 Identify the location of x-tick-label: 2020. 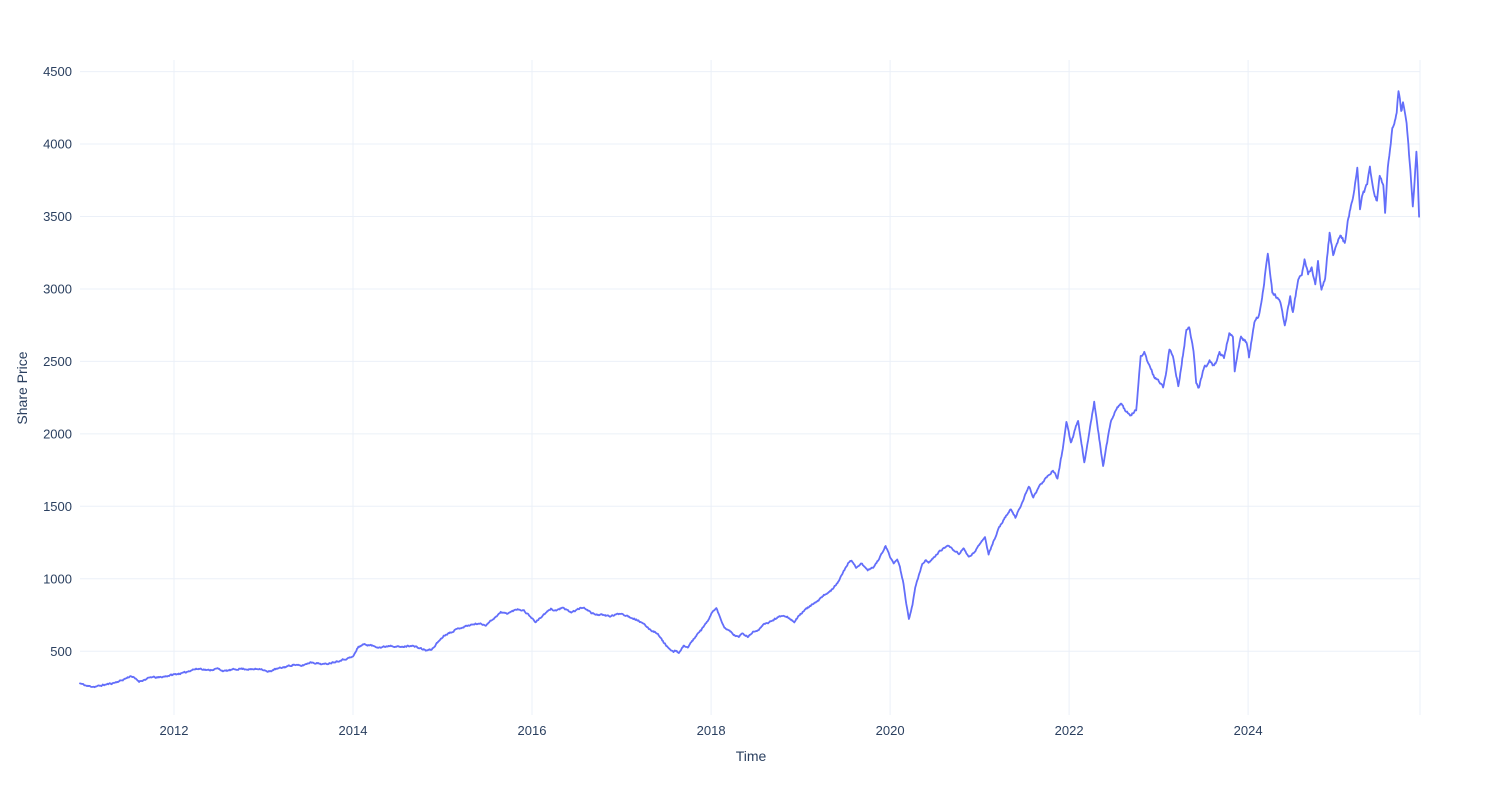
(890, 730).